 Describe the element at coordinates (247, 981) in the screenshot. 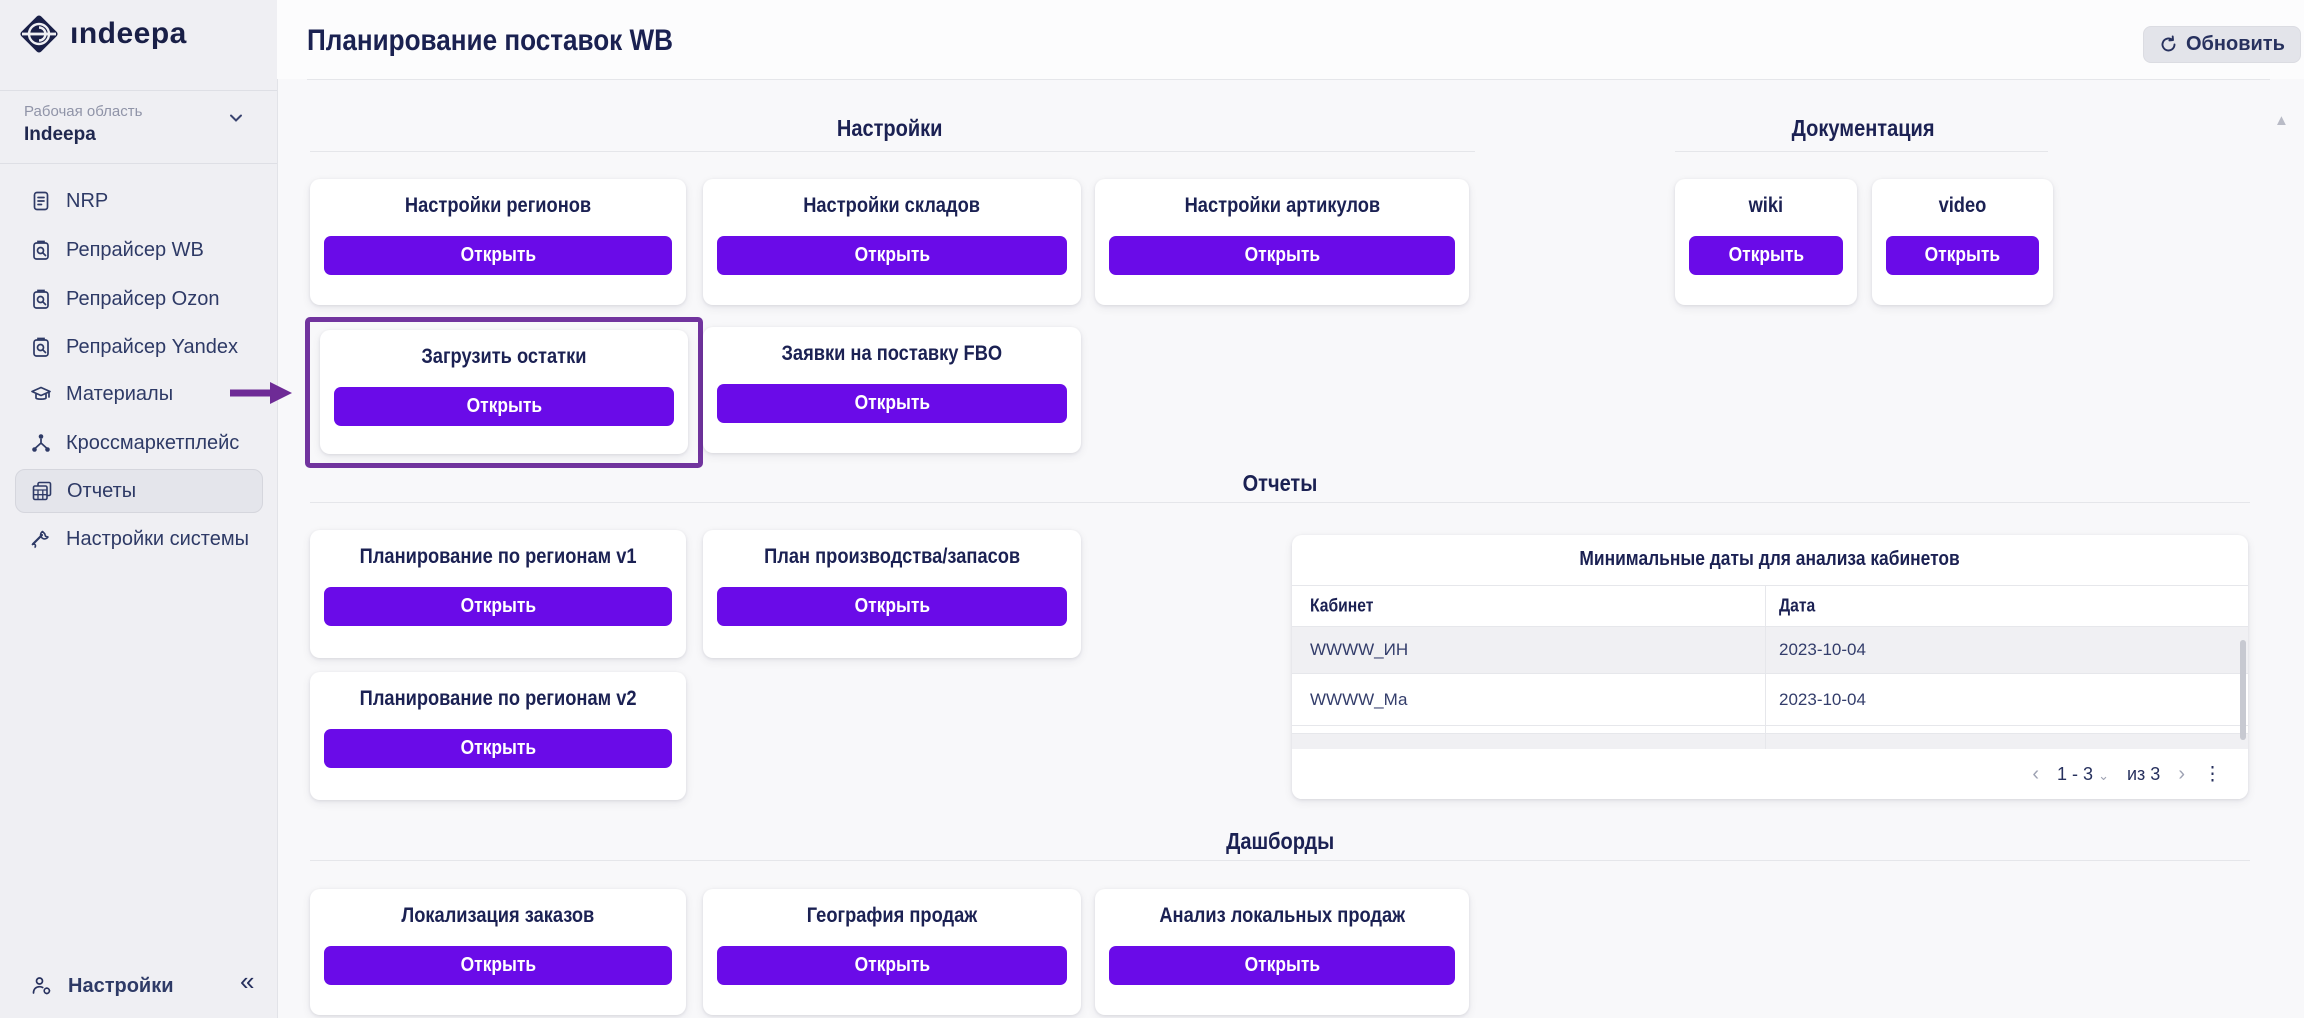

I see `collapse-sidebar-icon: «` at that location.